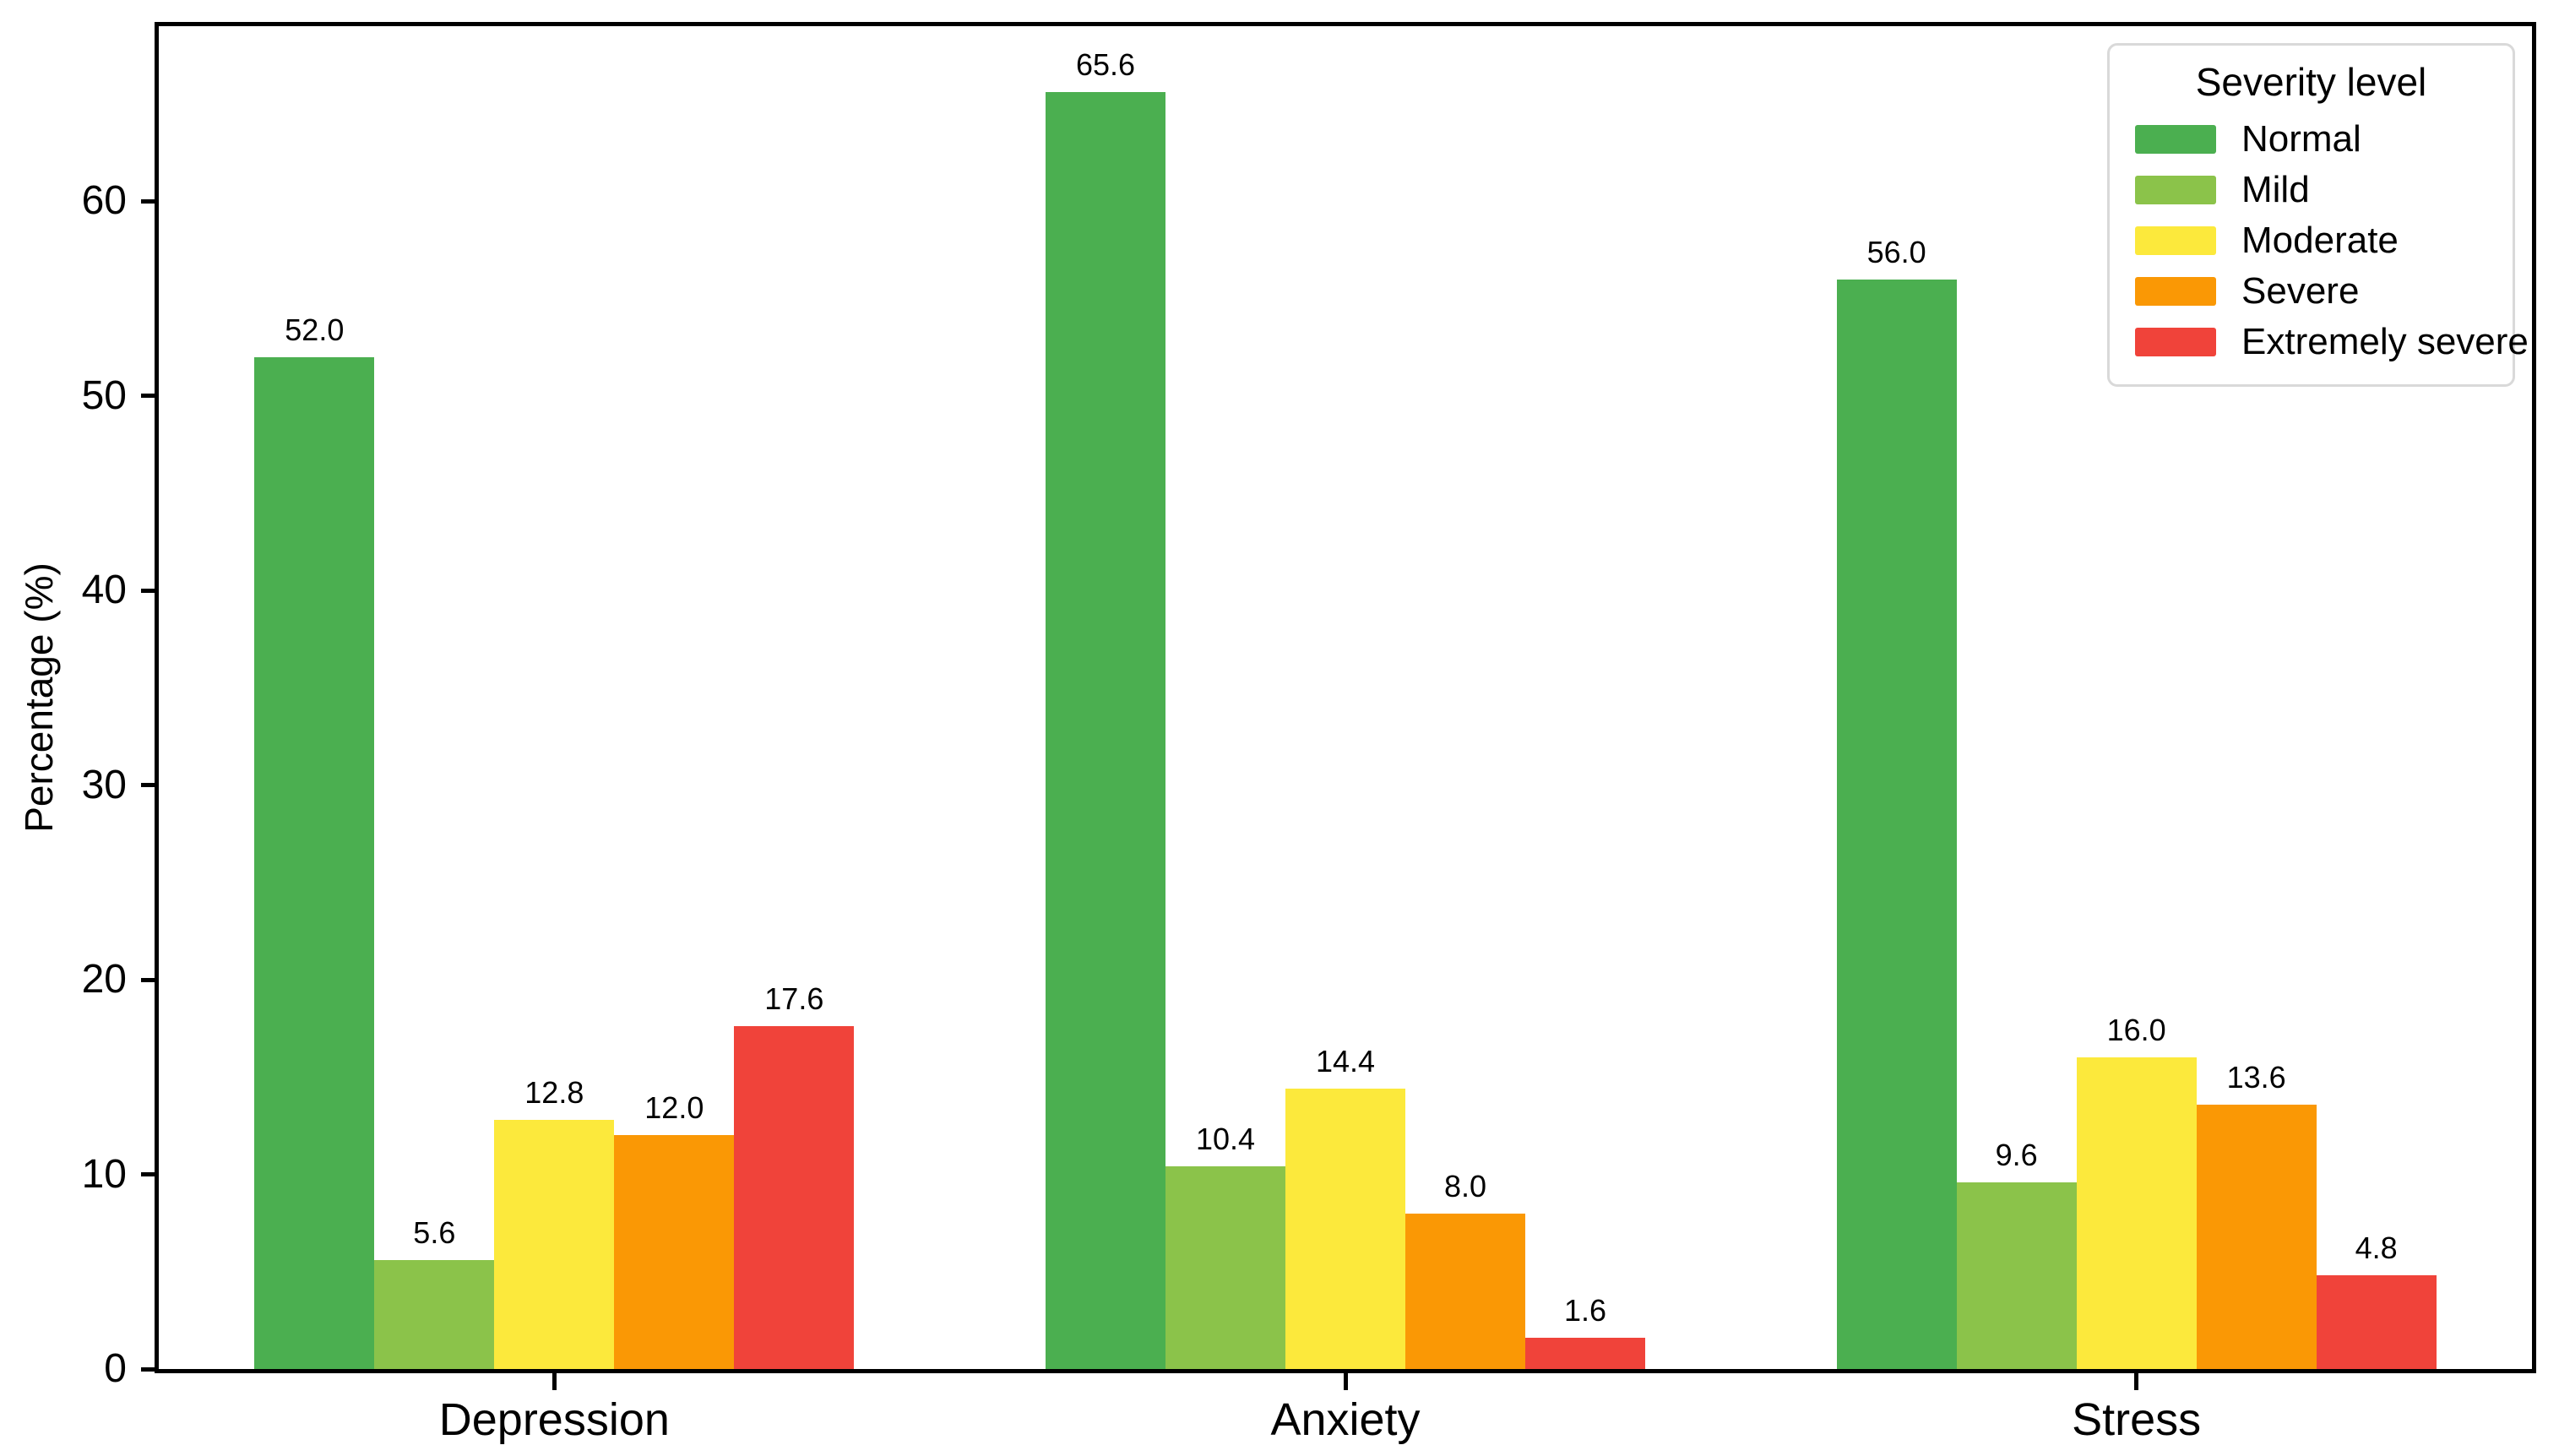  Describe the element at coordinates (2256, 1236) in the screenshot. I see `bar-stress-severe` at that location.